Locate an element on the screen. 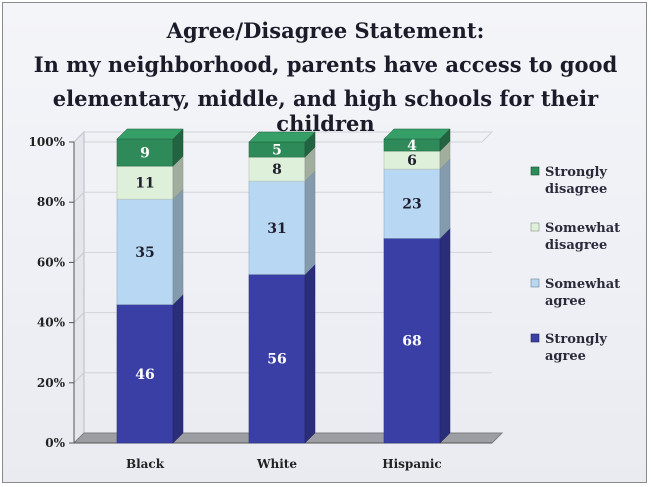 This screenshot has height=487, width=651. y-tick-label: 100% is located at coordinates (47, 142).